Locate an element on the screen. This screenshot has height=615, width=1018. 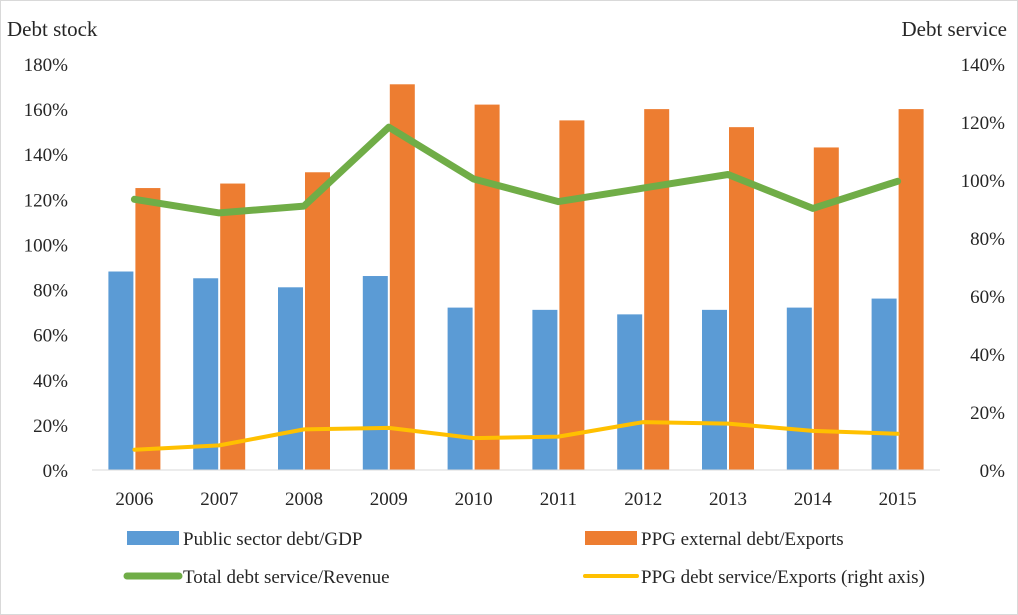
bar-ppg-external-debt-exports-2011 is located at coordinates (572, 295).